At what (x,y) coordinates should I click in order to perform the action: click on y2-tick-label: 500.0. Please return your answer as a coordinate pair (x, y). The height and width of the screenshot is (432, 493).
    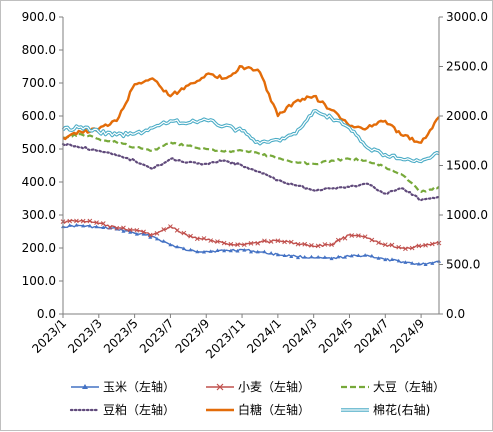
    Looking at the image, I should click on (463, 265).